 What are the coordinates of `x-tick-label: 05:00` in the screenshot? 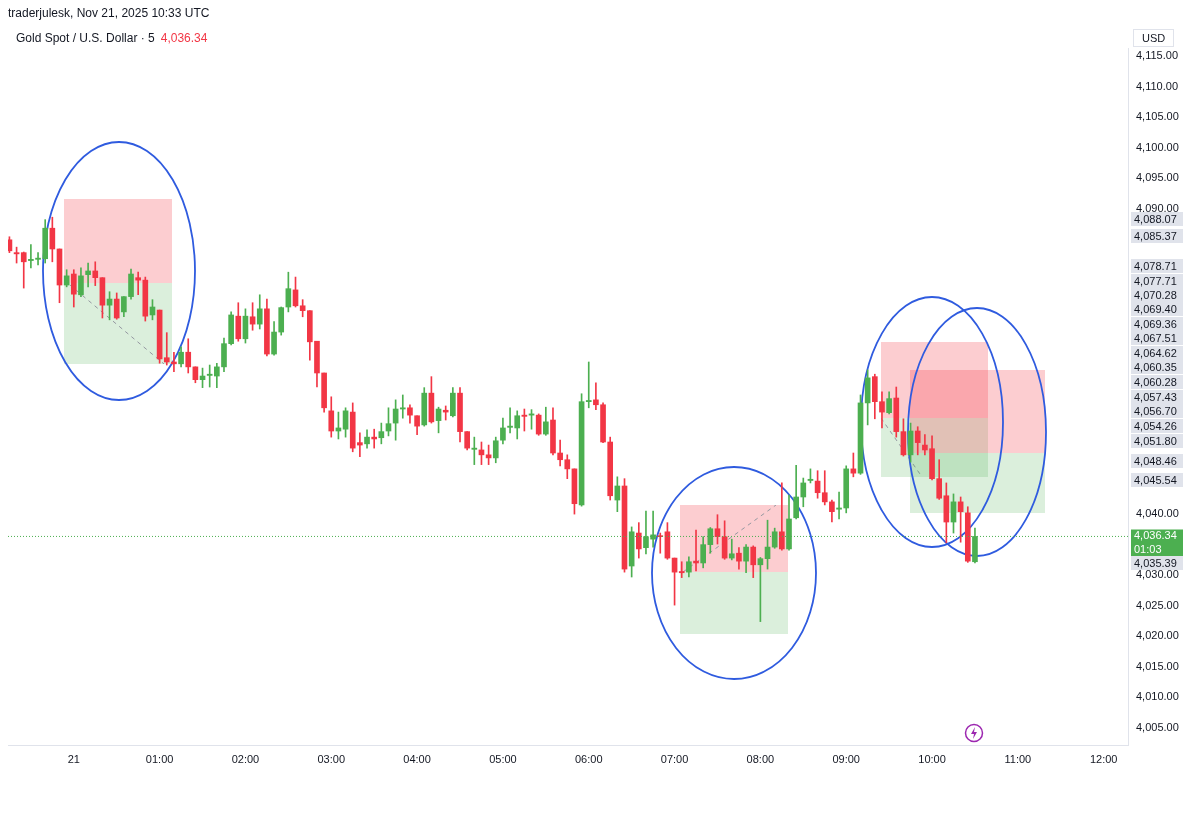 It's located at (503, 758).